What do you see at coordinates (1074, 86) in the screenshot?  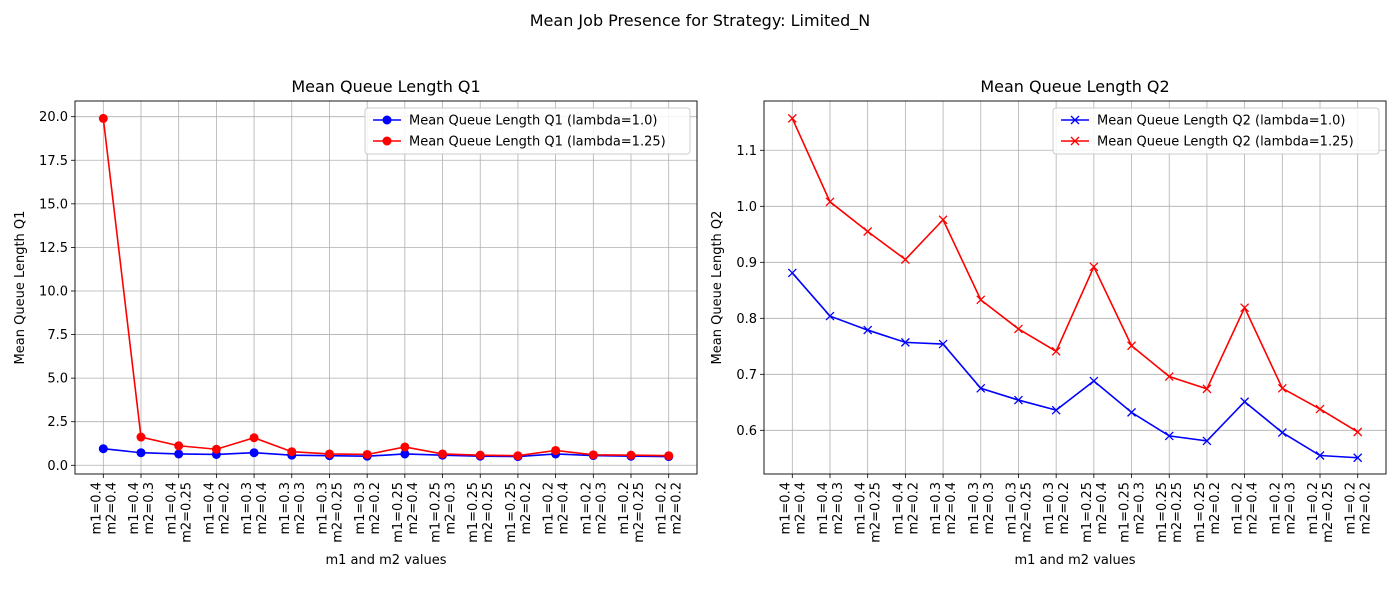 I see `chart-title: Mean Queue Length Q2` at bounding box center [1074, 86].